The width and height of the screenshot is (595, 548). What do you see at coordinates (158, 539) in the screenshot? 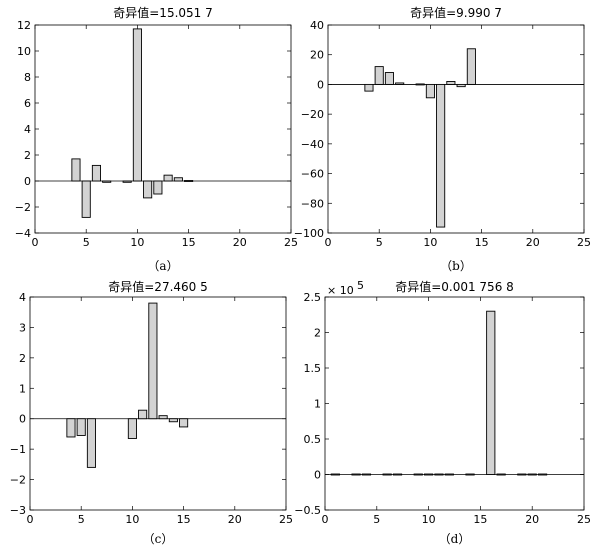
I see `panel-label: （c）` at bounding box center [158, 539].